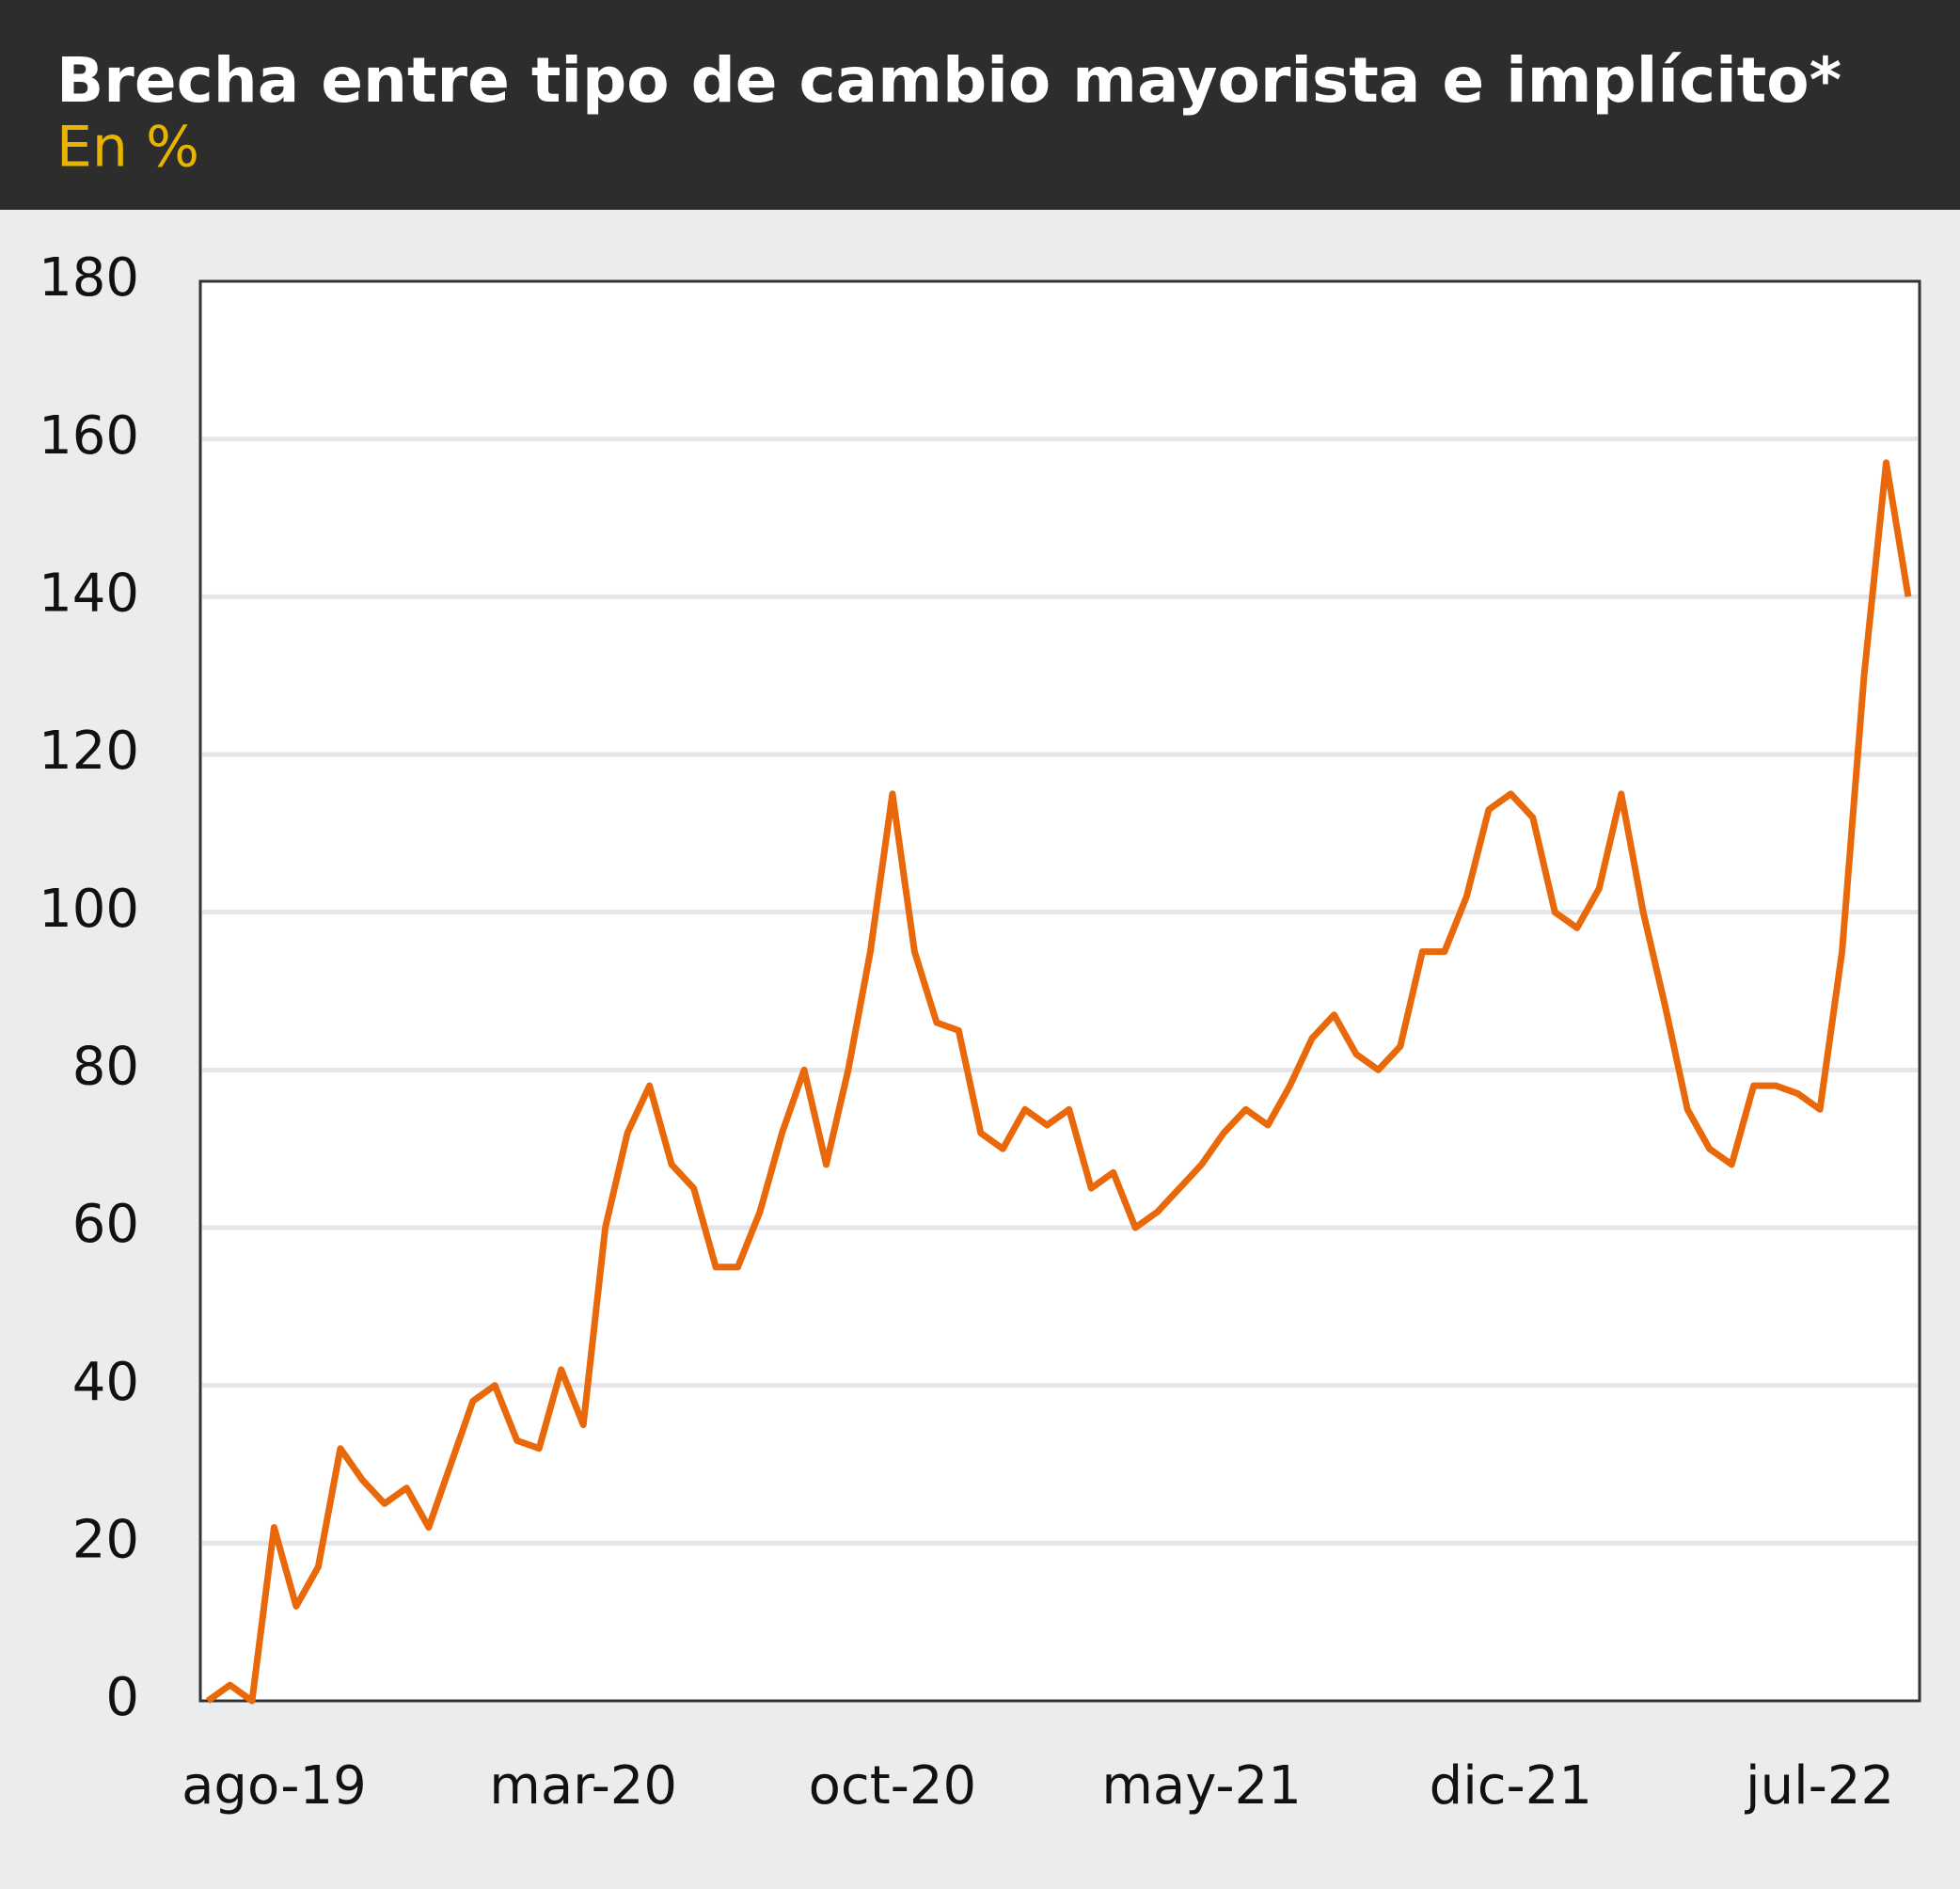  Describe the element at coordinates (893, 1786) in the screenshot. I see `x-tick-label: oct-20` at that location.